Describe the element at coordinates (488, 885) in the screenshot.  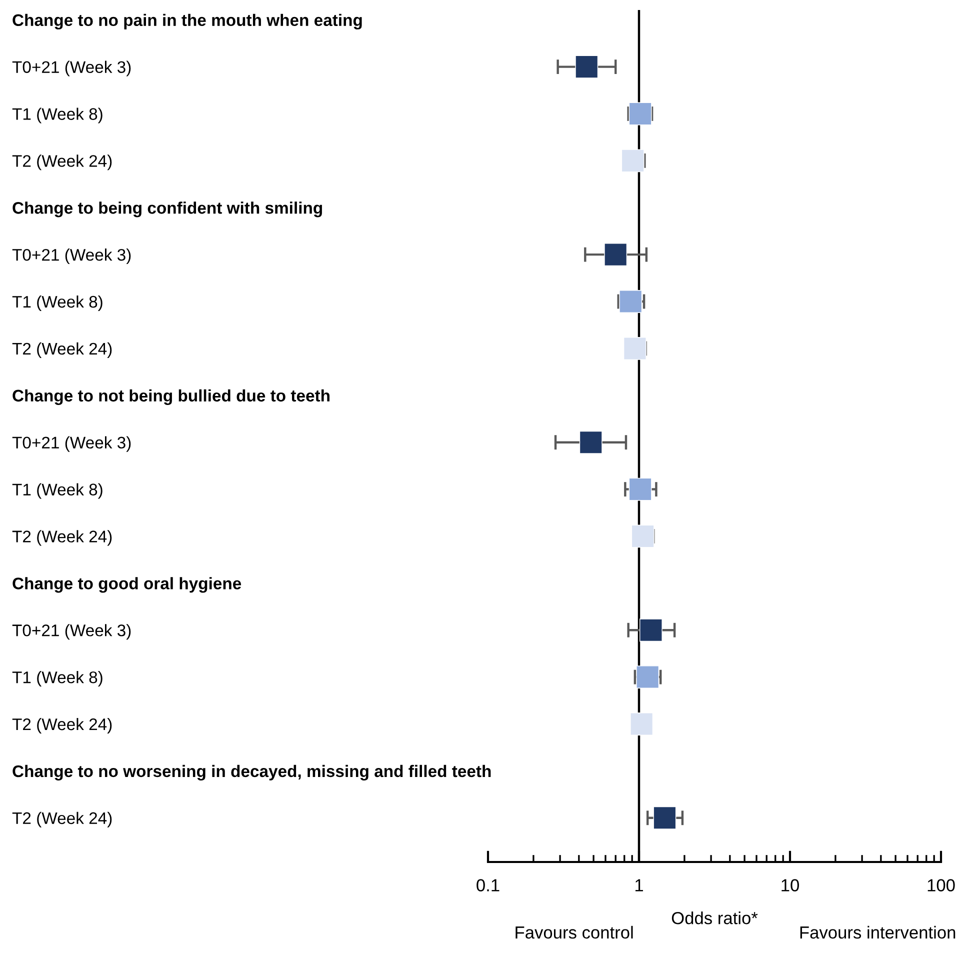
I see `x-tick-label: 0.1` at that location.